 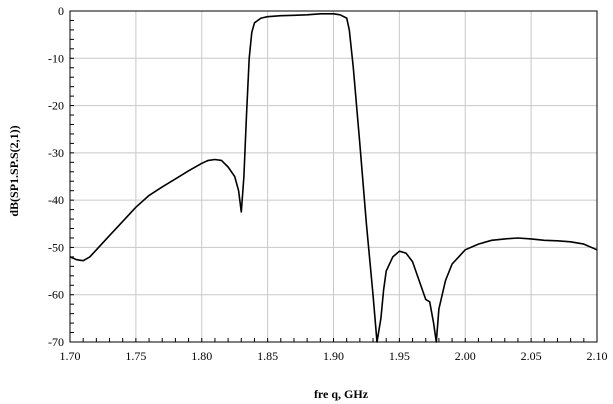 I want to click on x-tick-label: 1.70, so click(x=70, y=356).